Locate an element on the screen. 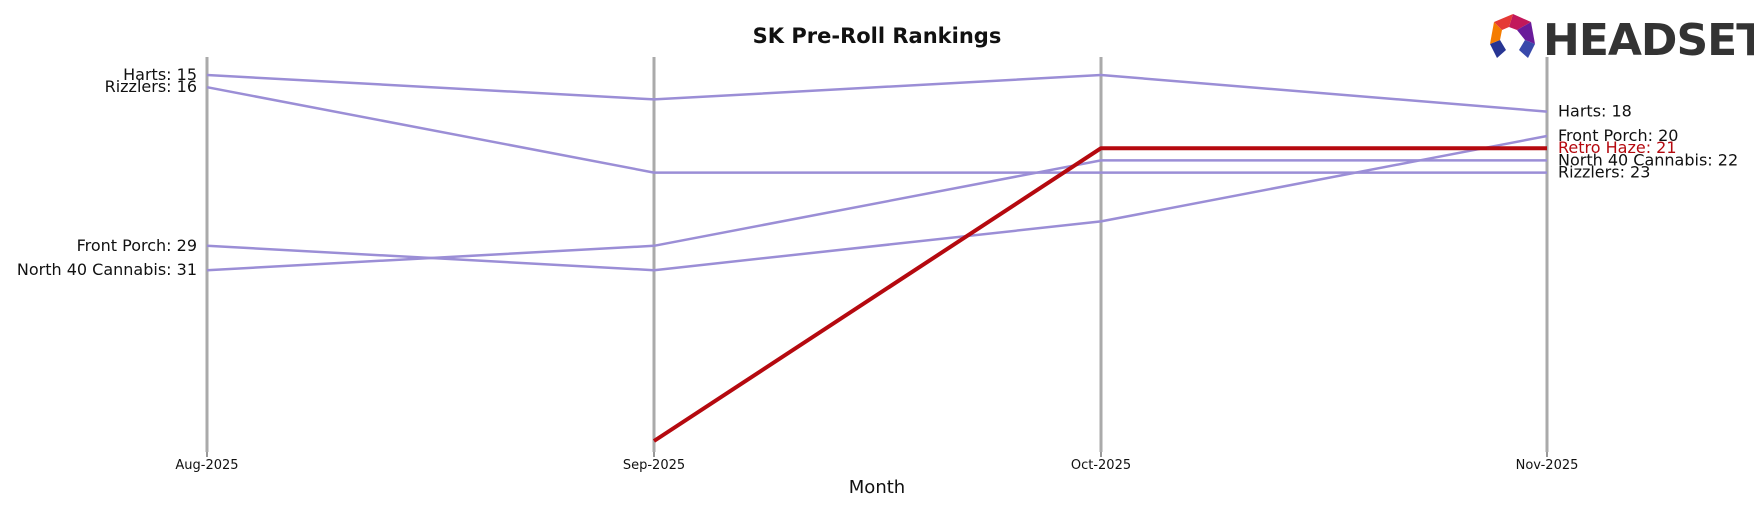  headset-logo: HEADSET is located at coordinates (1622, 40).